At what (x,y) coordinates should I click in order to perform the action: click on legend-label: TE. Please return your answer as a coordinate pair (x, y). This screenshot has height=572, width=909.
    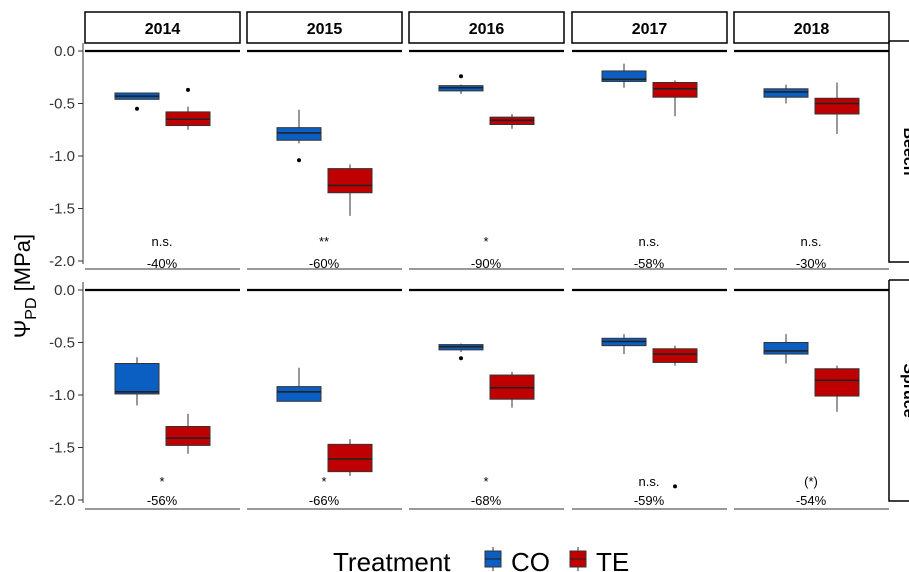
    Looking at the image, I should click on (612, 559).